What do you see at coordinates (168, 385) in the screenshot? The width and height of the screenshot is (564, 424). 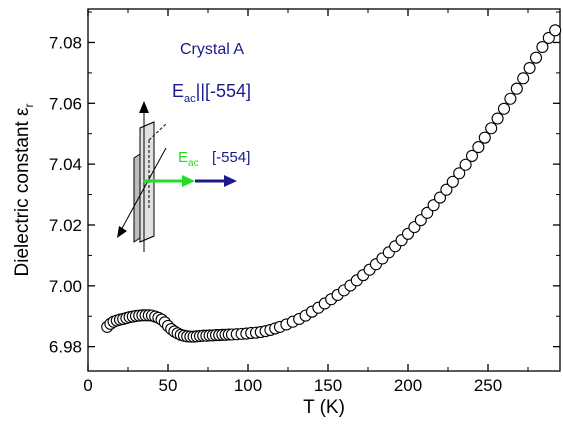 I see `x-tick-label: 50` at bounding box center [168, 385].